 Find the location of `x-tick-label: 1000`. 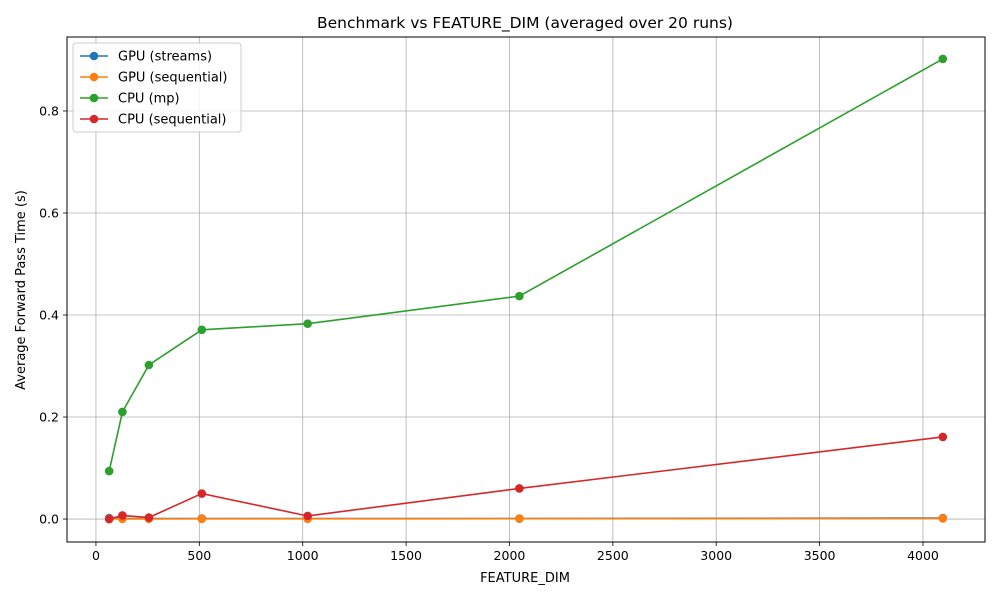

x-tick-label: 1000 is located at coordinates (303, 555).